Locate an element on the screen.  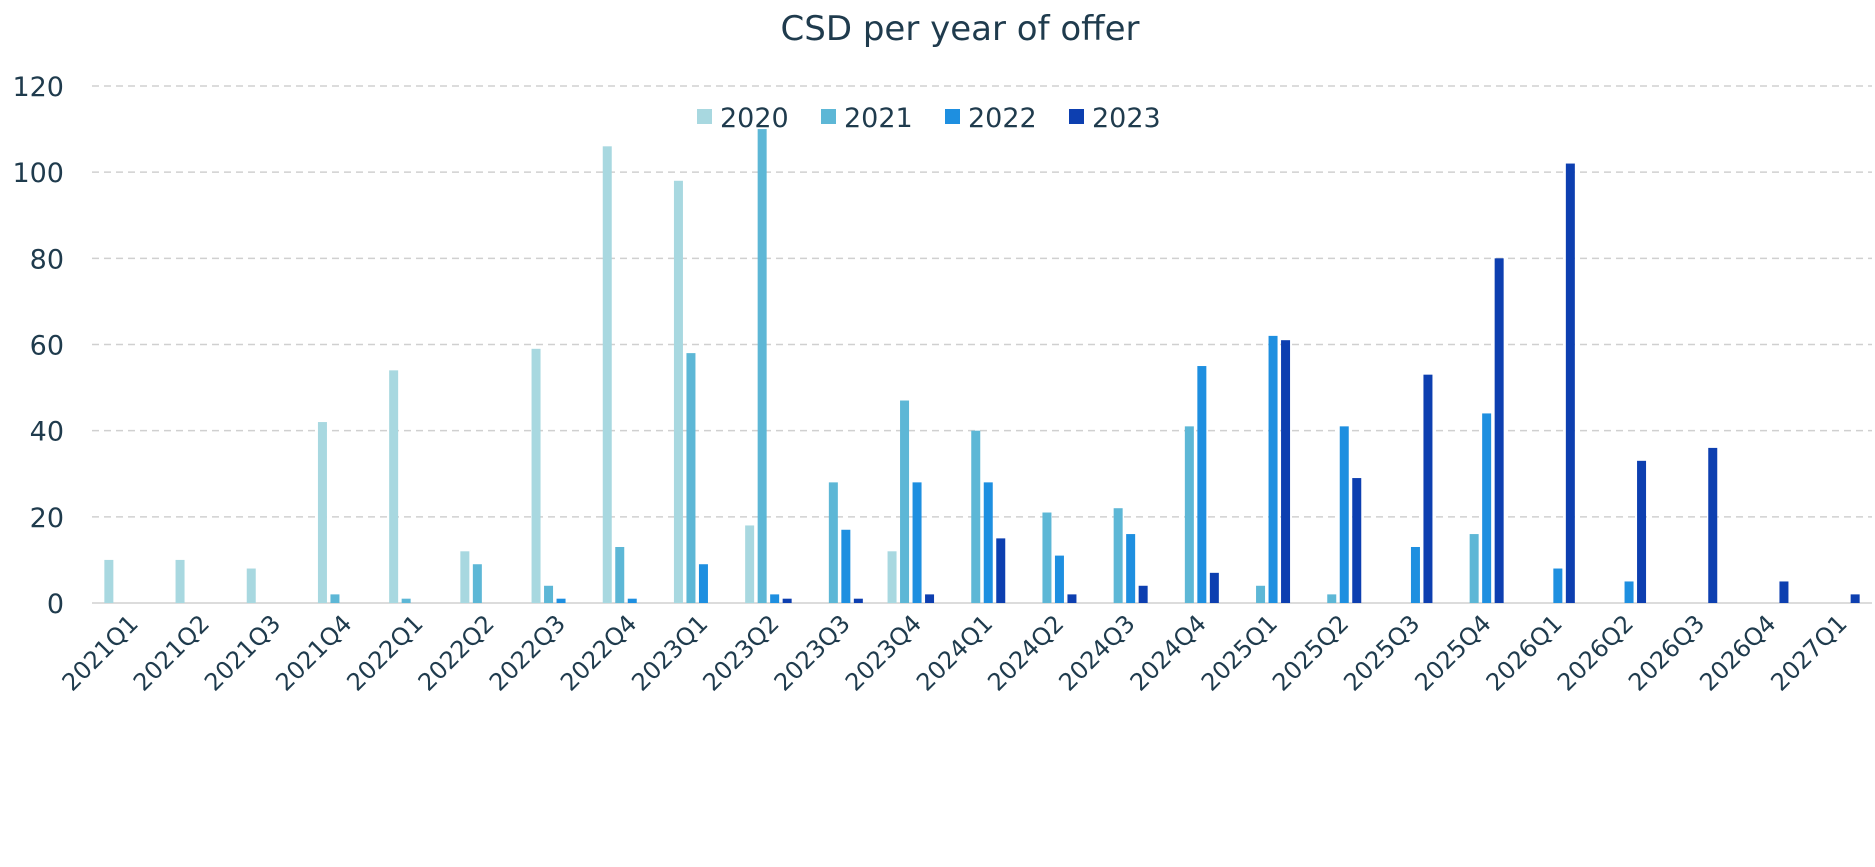
x-tick-label: 2023Q3 is located at coordinates (812, 652).